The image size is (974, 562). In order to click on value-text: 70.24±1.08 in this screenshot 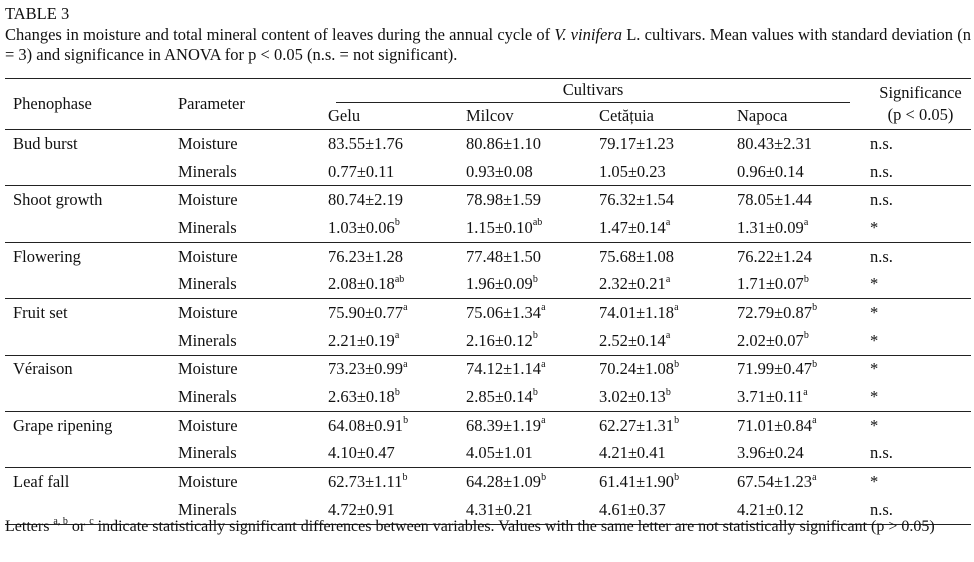, I will do `click(637, 369)`.